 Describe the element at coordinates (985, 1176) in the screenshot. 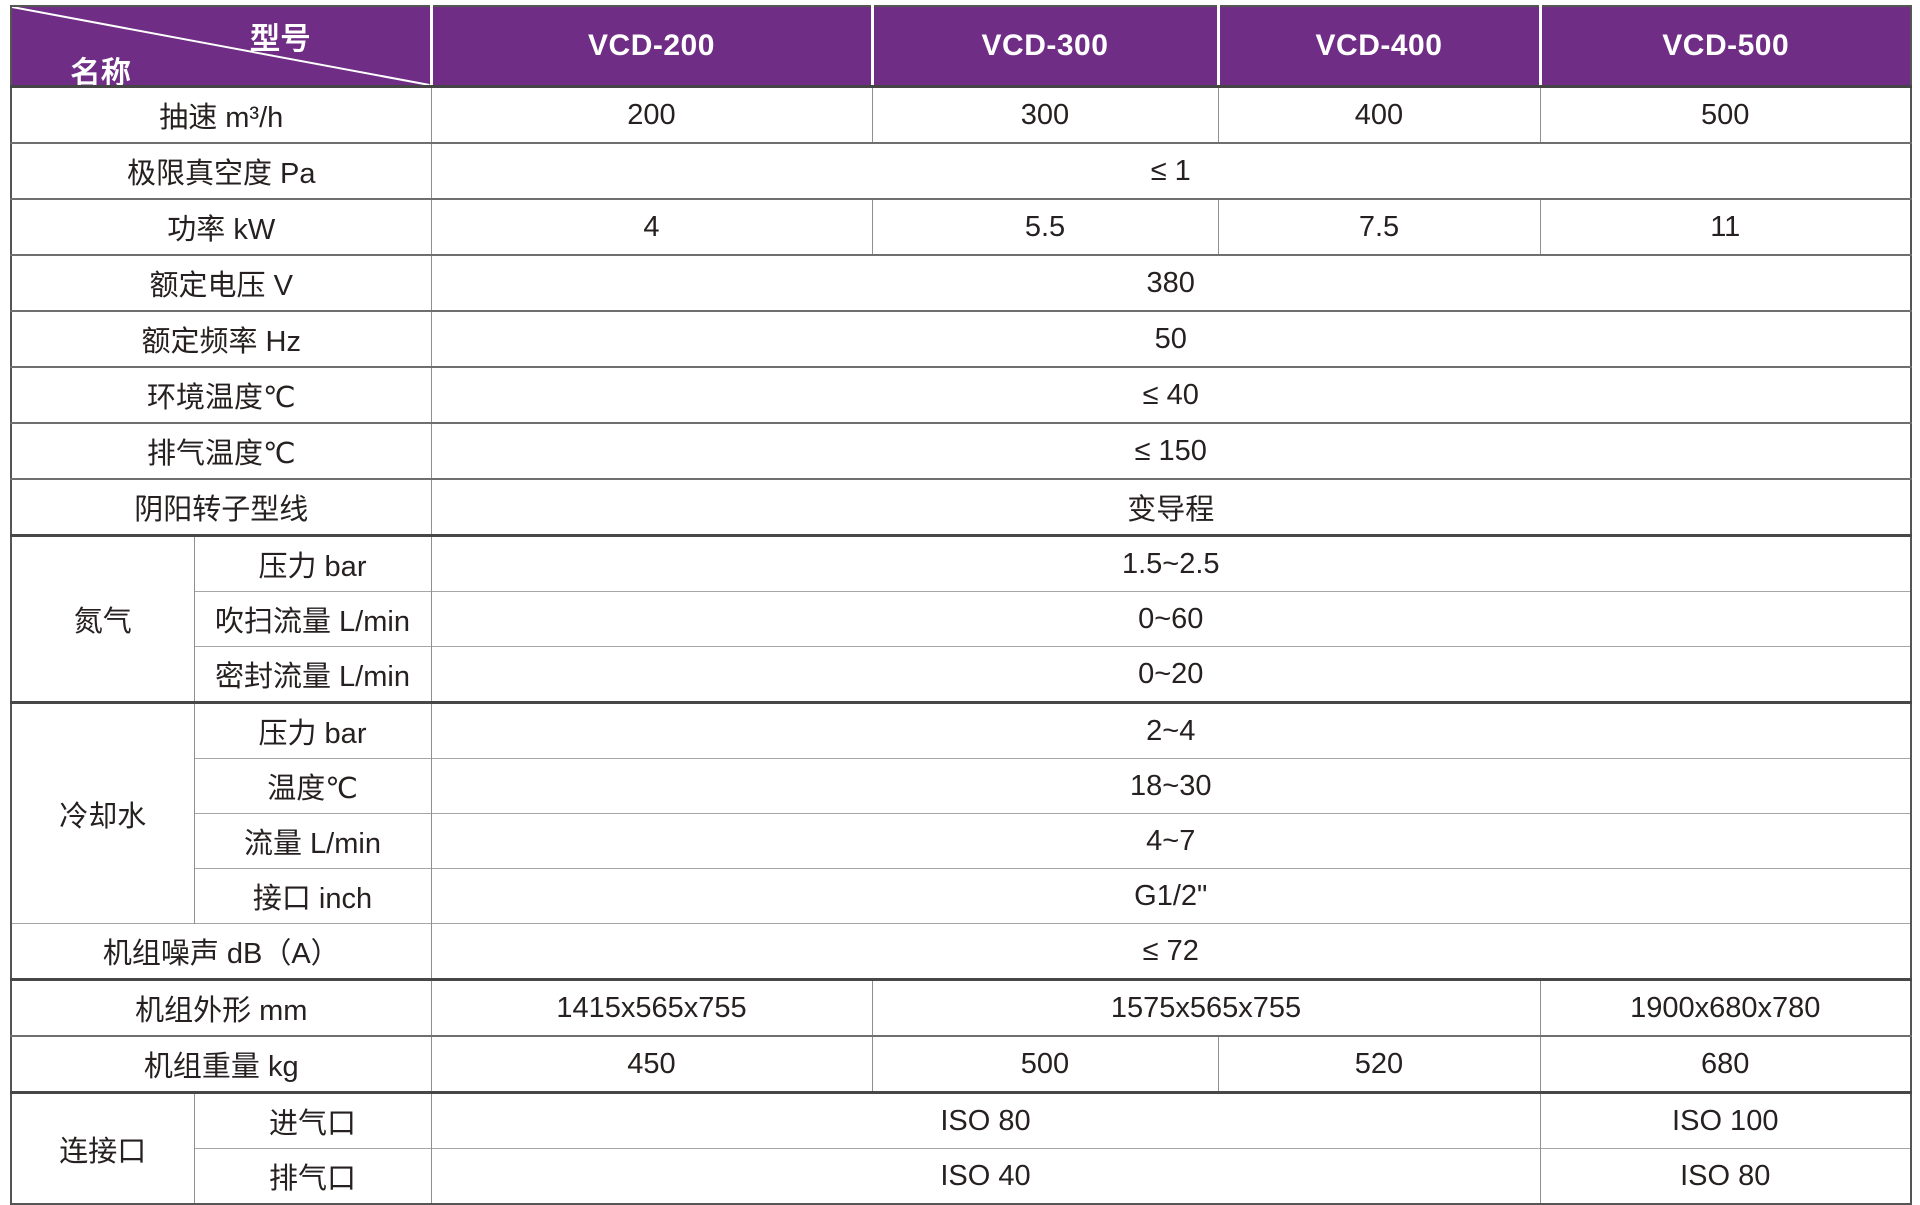

I see `value-cell: ISO 40` at that location.